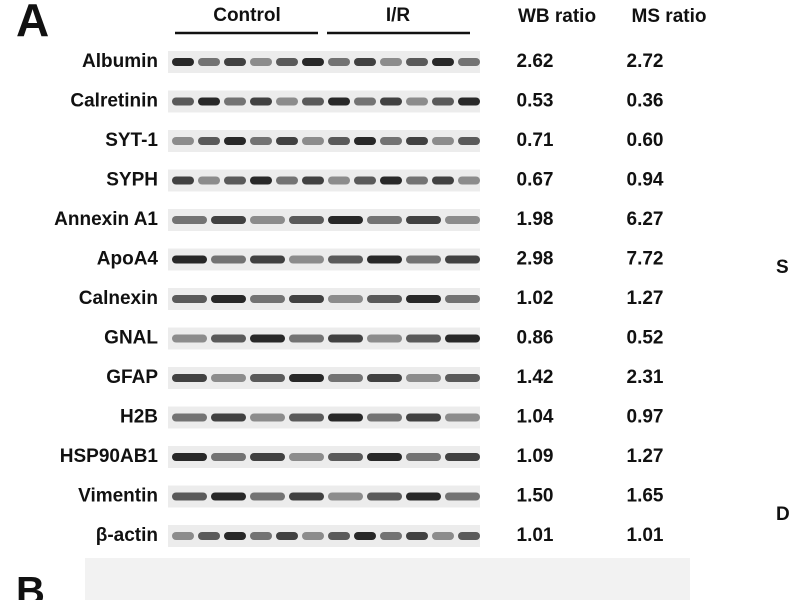  Describe the element at coordinates (645, 417) in the screenshot. I see `ms-ratio: 0.97` at that location.